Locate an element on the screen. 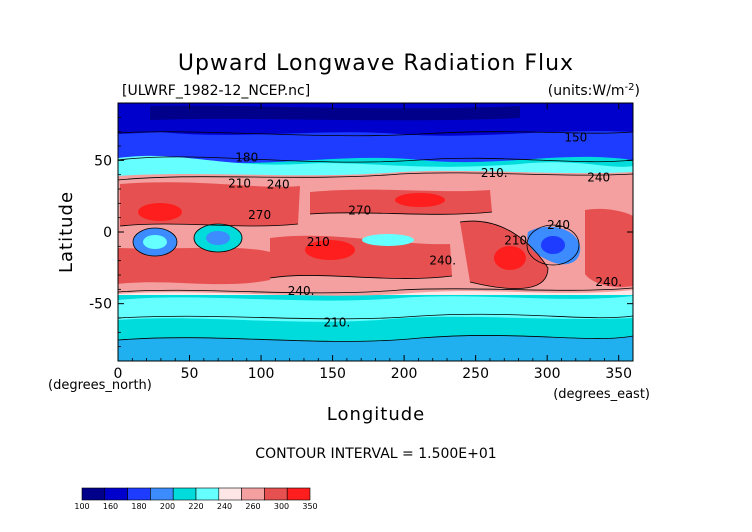 The height and width of the screenshot is (532, 752). x-axis-label: Longitude is located at coordinates (376, 414).